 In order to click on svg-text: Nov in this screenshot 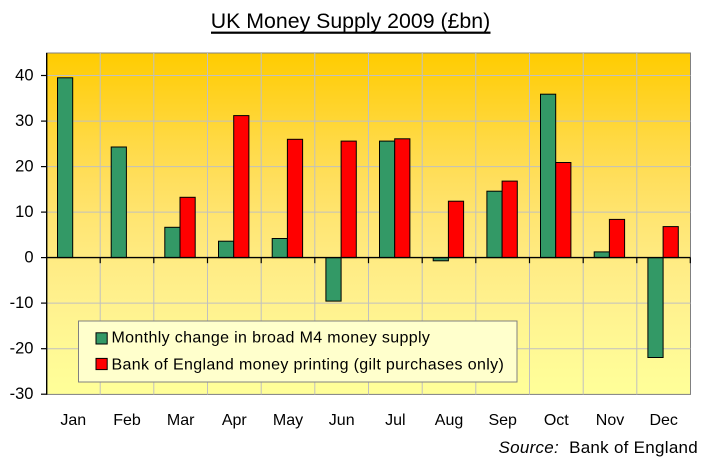, I will do `click(610, 420)`.